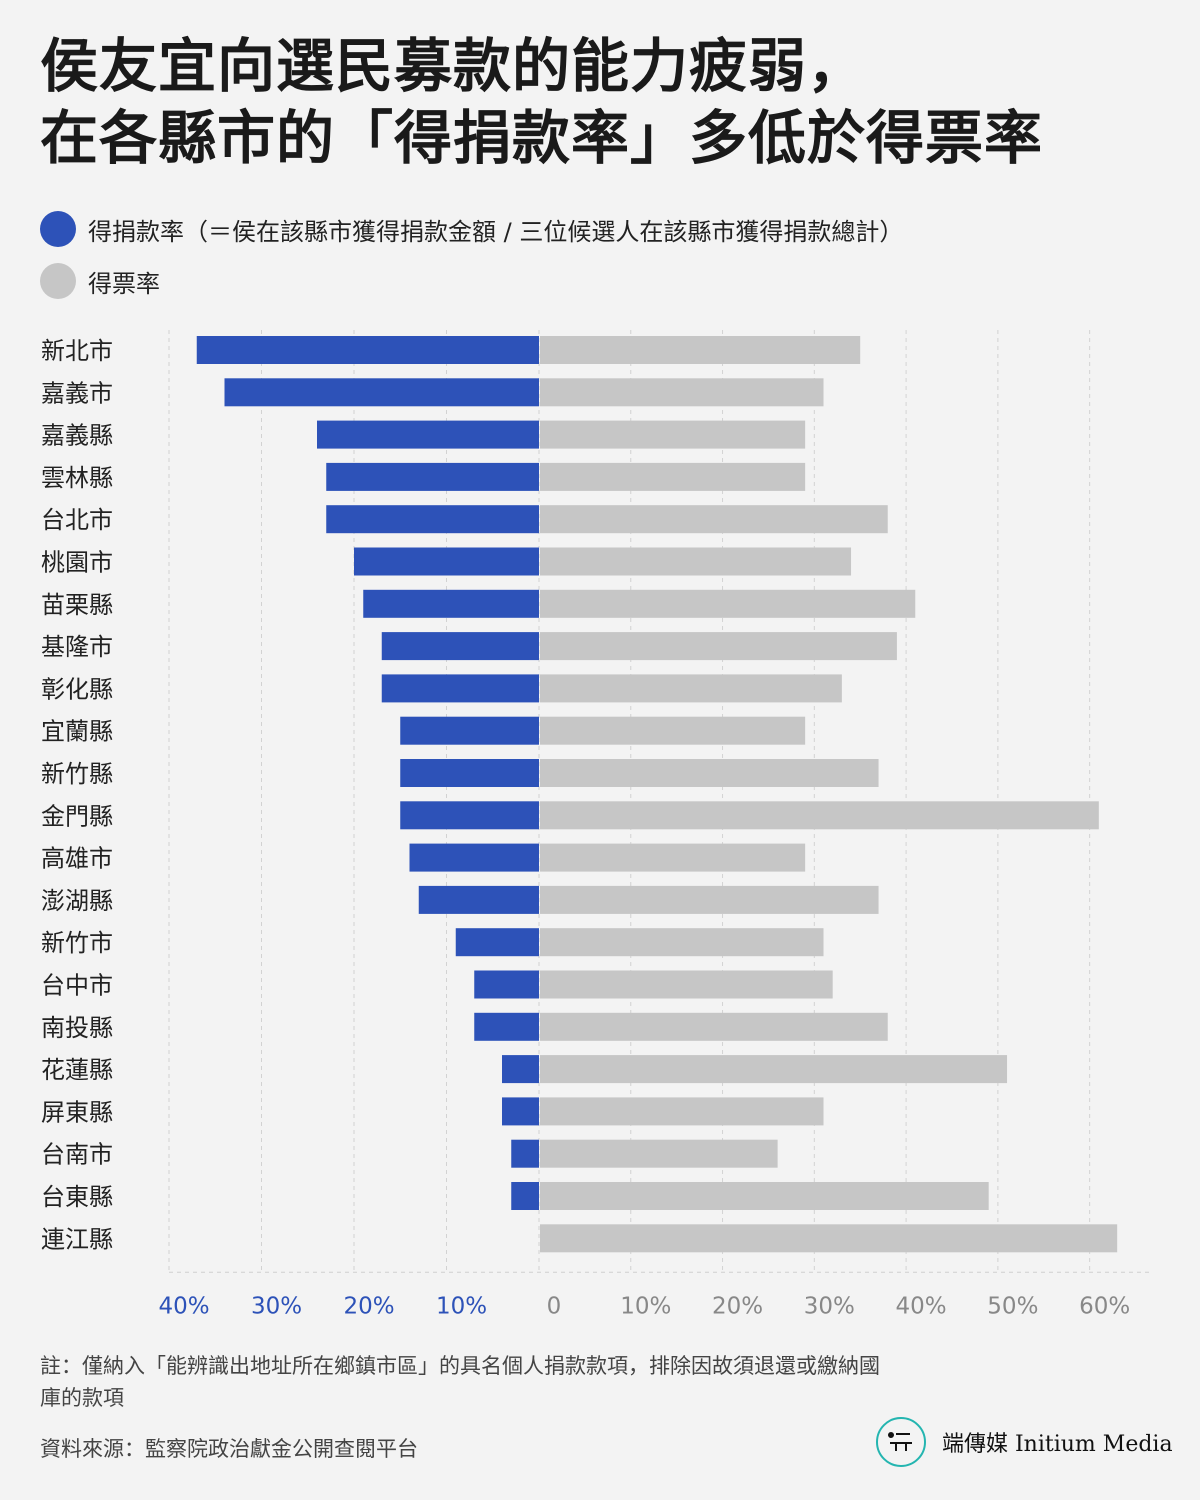  Describe the element at coordinates (77, 943) in the screenshot. I see `category-label: 新竹市` at that location.